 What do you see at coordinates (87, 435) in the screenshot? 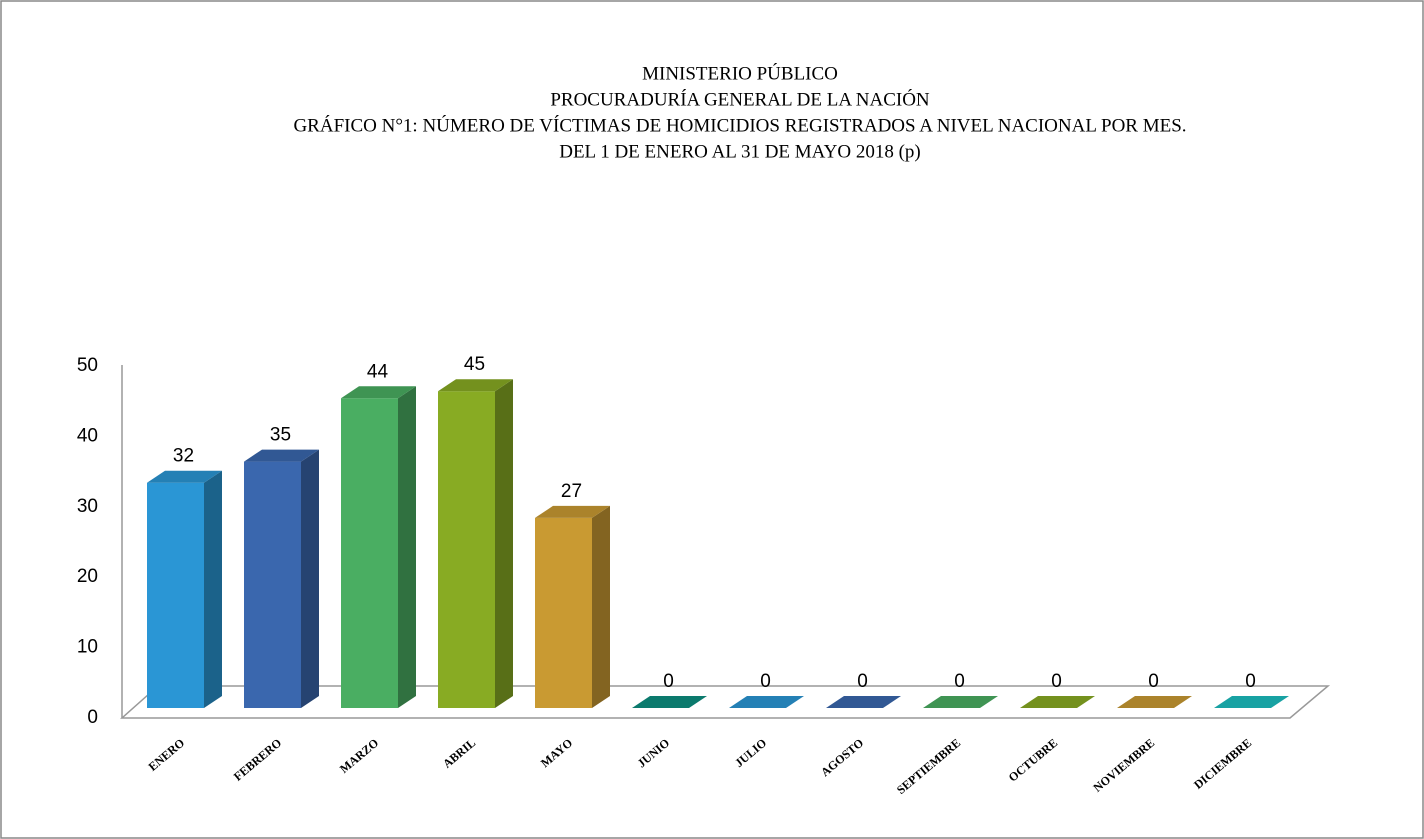
I see `y-tick-label: 40` at bounding box center [87, 435].